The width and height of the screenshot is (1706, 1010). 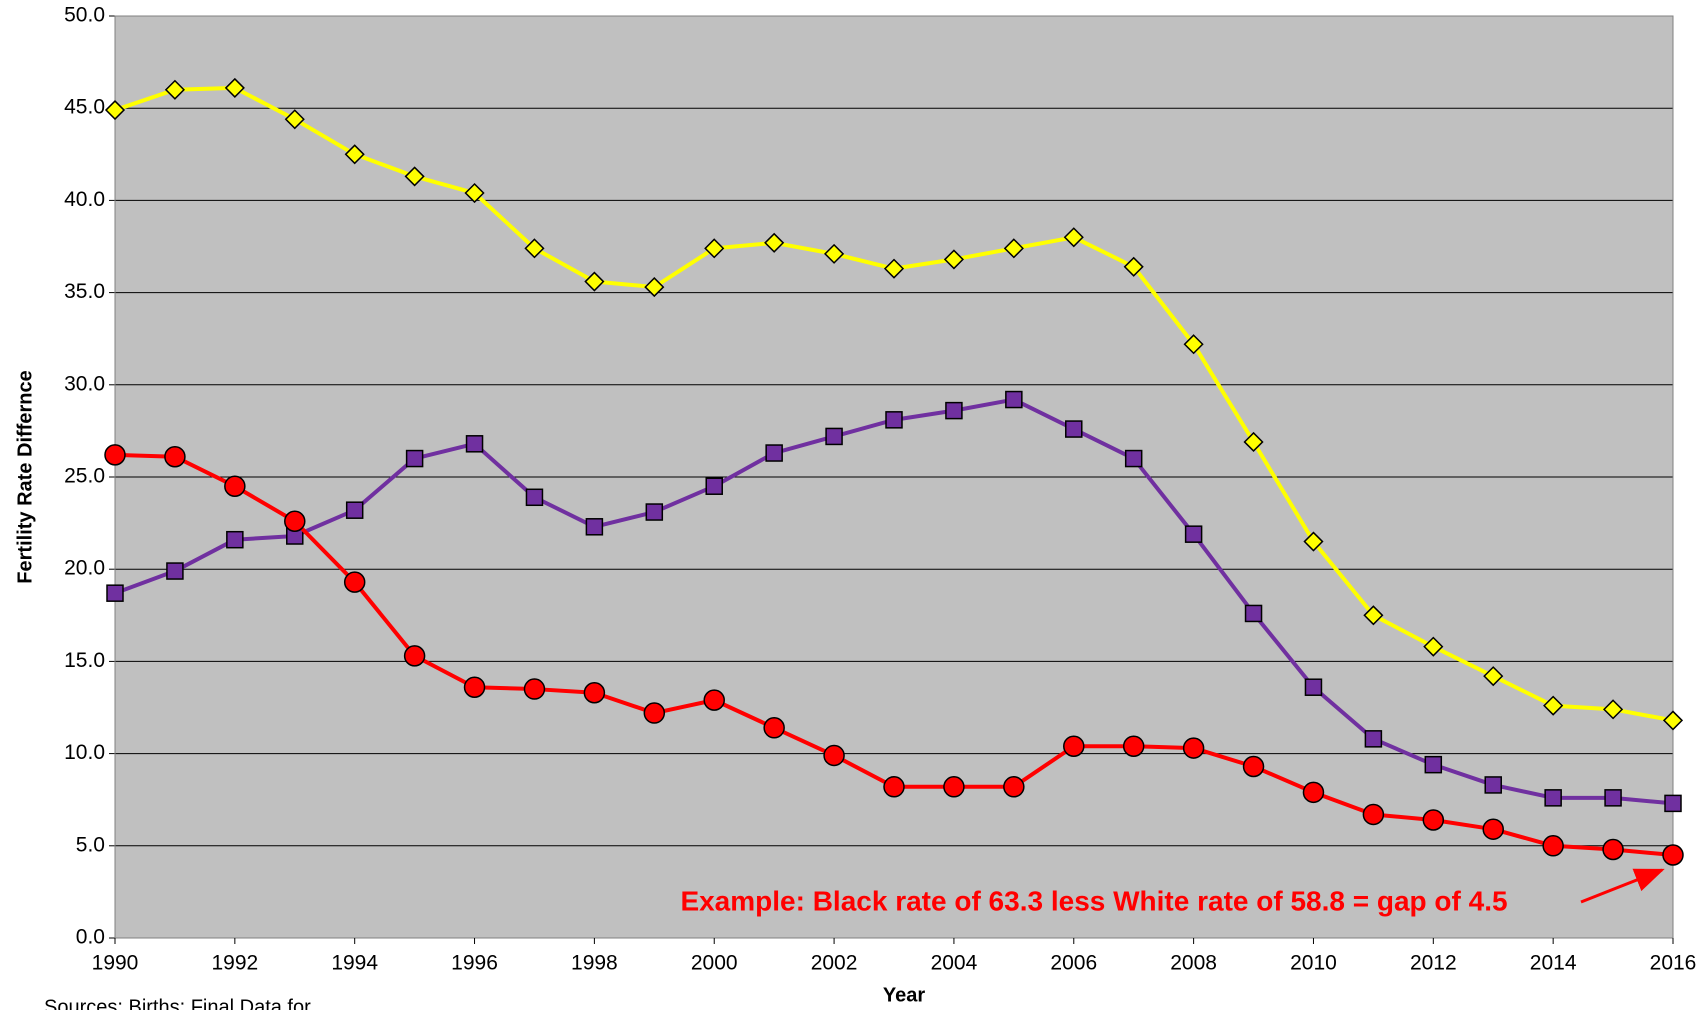 What do you see at coordinates (90, 937) in the screenshot?
I see `y-tick-label: 0.0` at bounding box center [90, 937].